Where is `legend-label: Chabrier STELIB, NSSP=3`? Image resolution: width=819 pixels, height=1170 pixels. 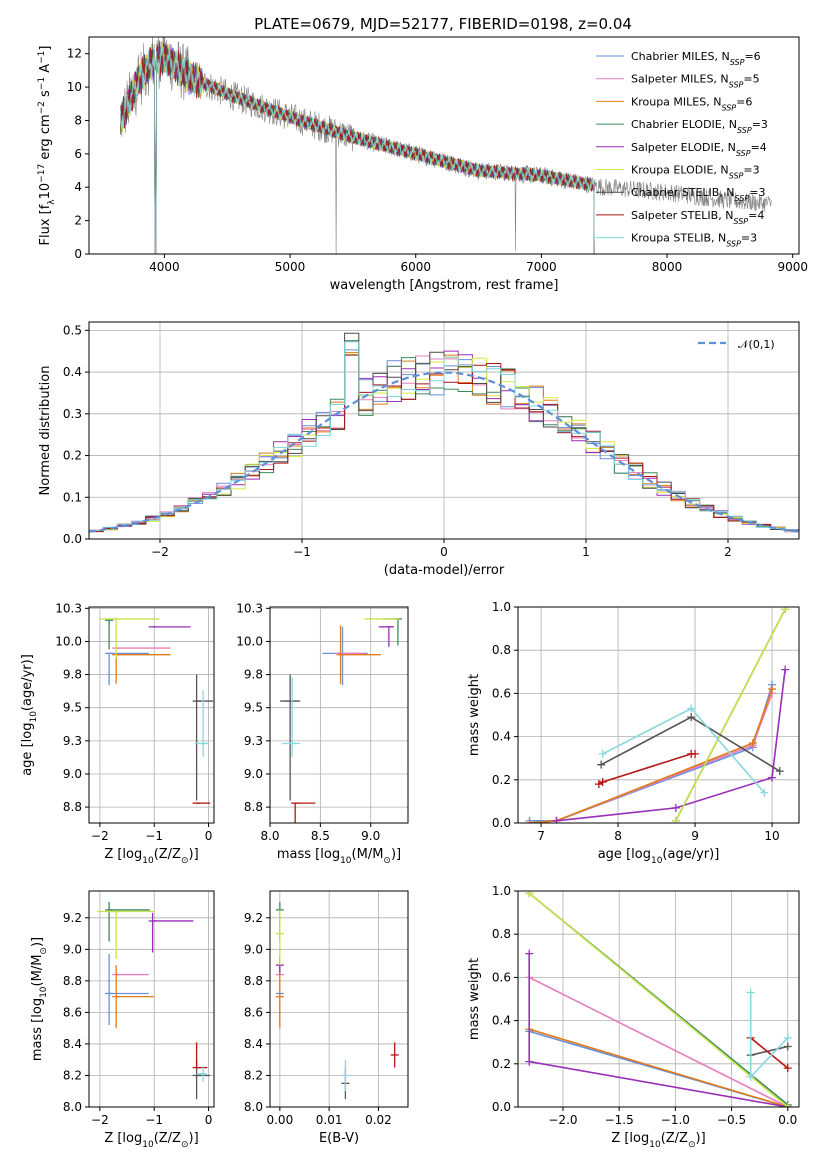
legend-label: Chabrier STELIB, NSSP=3 is located at coordinates (698, 194).